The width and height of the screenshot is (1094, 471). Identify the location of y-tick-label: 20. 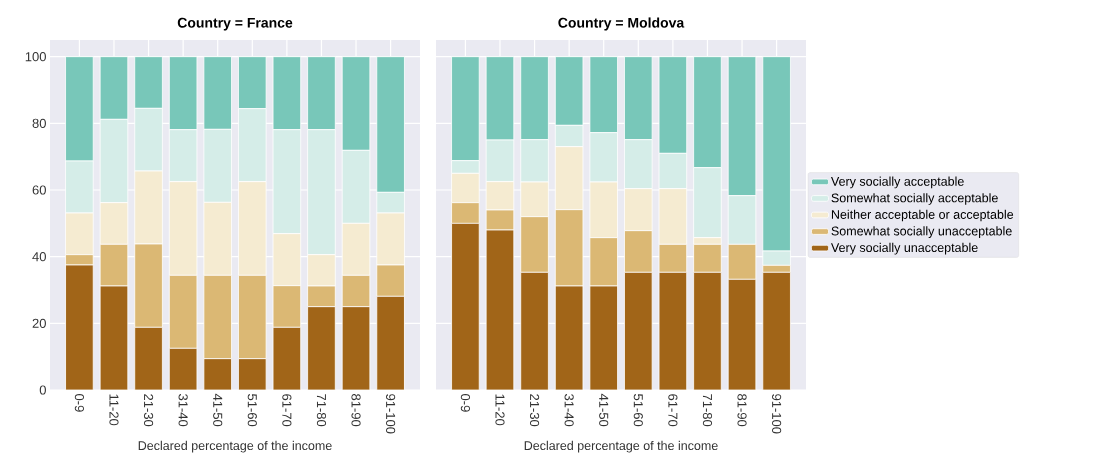
(39, 323).